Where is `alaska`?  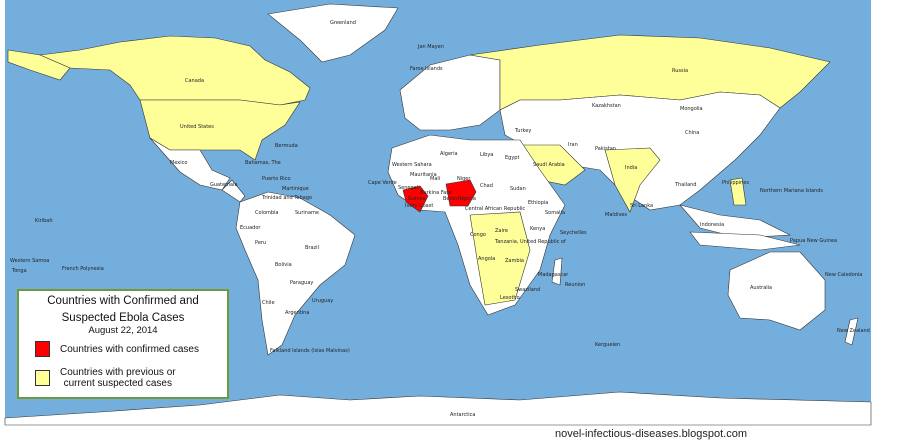
alaska is located at coordinates (39, 65).